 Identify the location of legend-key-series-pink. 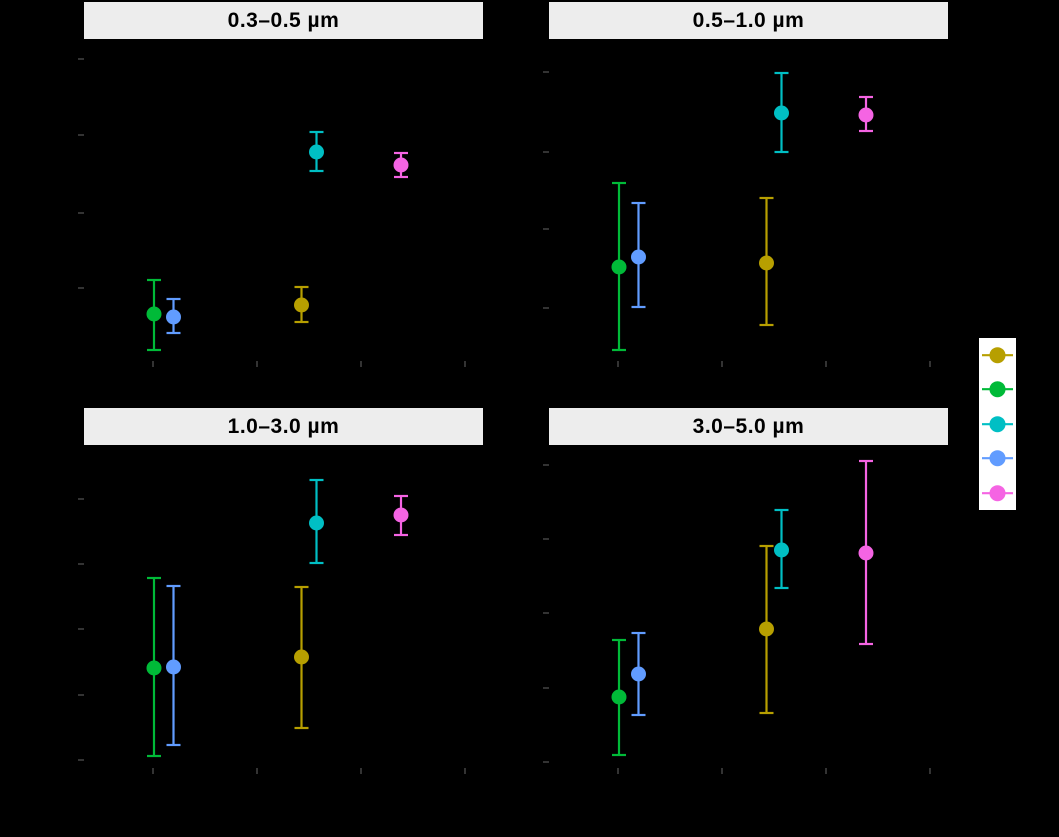
(997, 493).